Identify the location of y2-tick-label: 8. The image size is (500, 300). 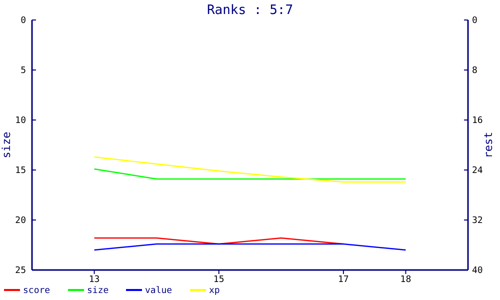
(475, 71).